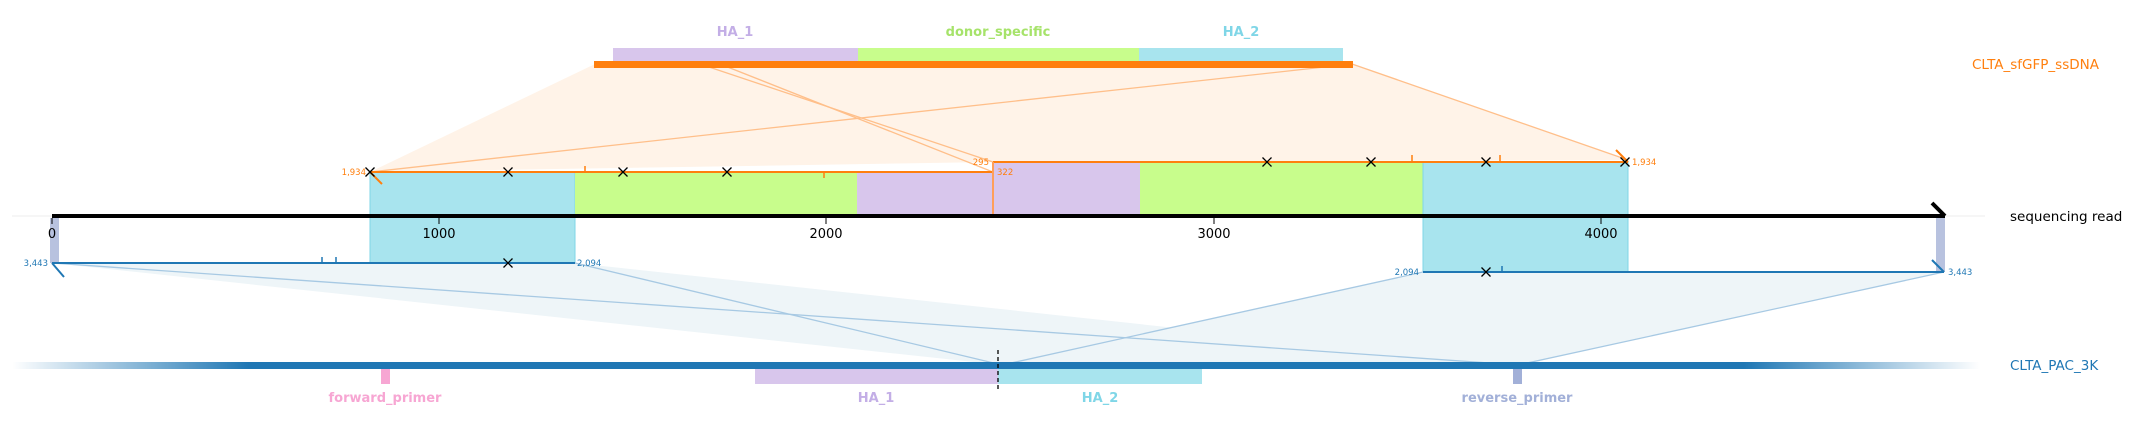  I want to click on sequencing-read: 0 1000 2000 3000 4000 sequencing read, so click(1067, 221).